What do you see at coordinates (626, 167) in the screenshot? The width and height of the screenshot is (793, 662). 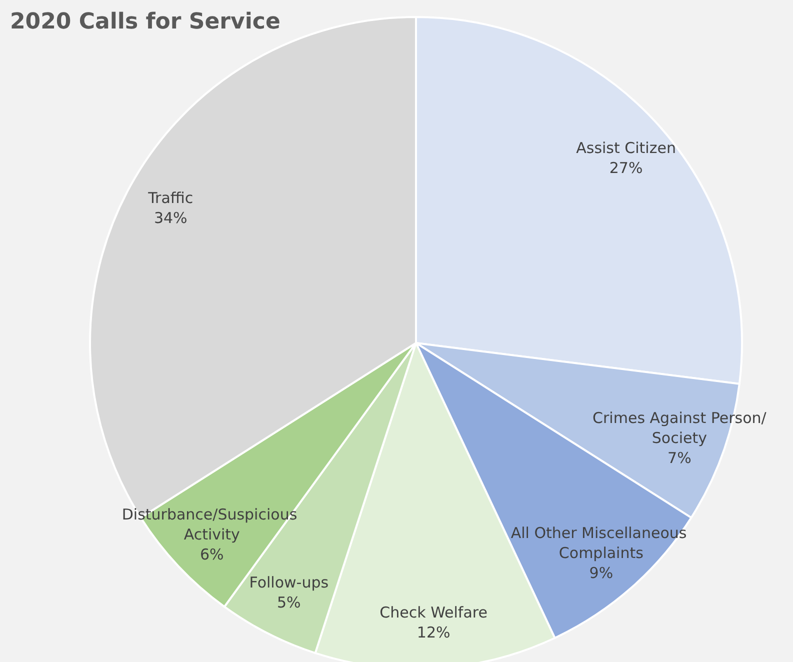 I see `data-label: 27%` at bounding box center [626, 167].